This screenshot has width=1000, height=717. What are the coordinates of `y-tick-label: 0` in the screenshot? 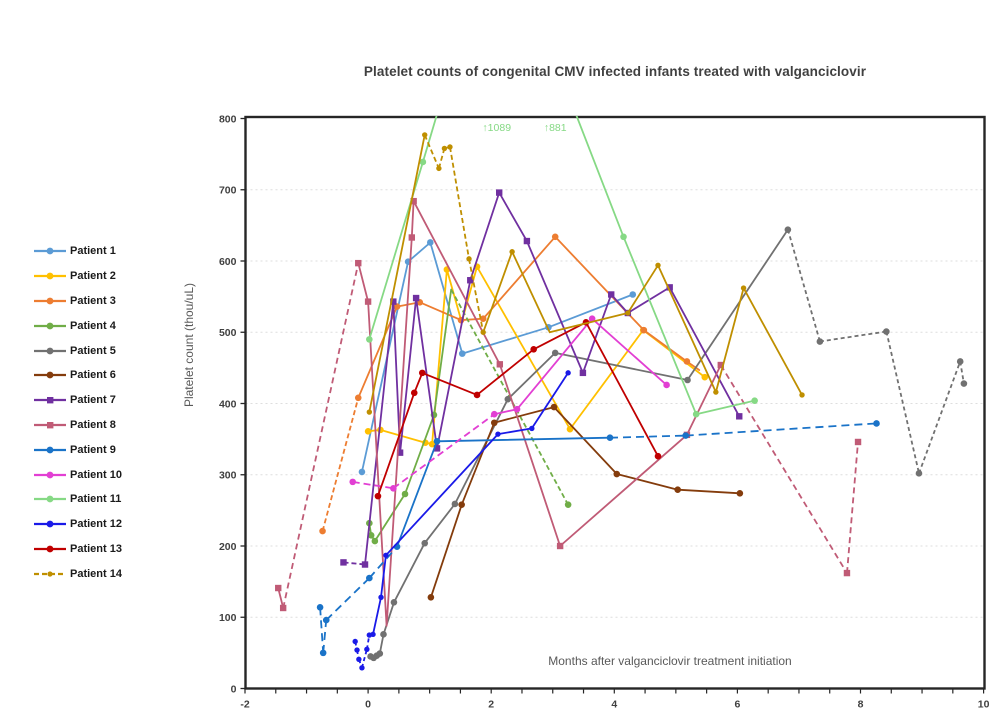 It's located at (234, 689).